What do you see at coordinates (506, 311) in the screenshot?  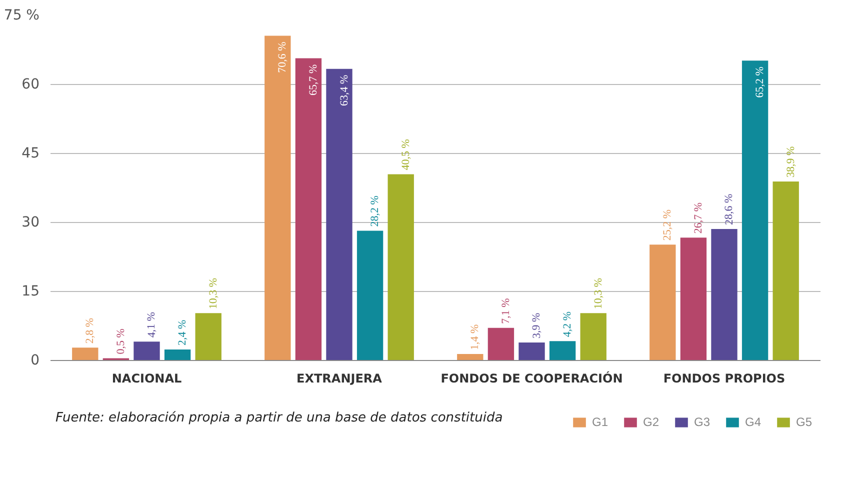 I see `data-label: 7,1 %` at bounding box center [506, 311].